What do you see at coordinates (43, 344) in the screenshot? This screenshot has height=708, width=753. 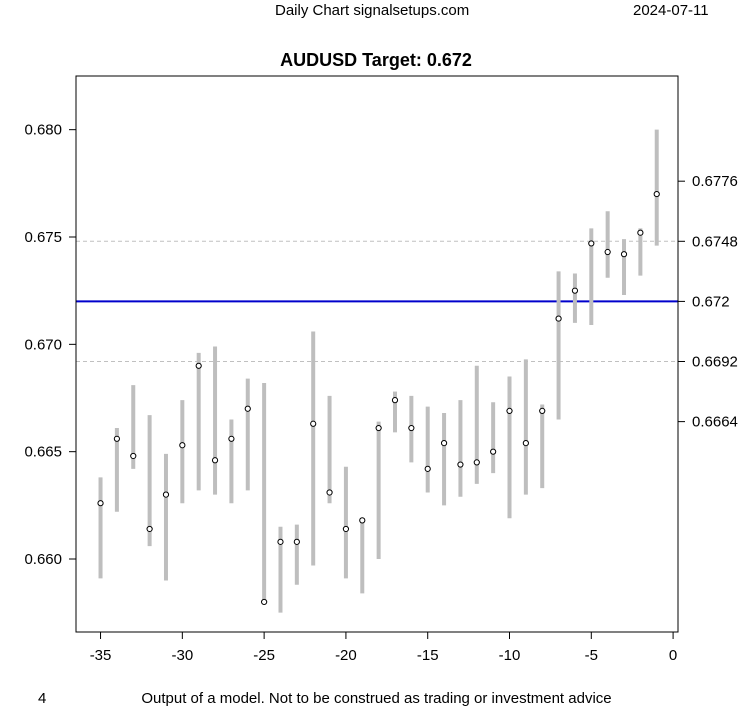 I see `y-tick-label-left: 0.670` at bounding box center [43, 344].